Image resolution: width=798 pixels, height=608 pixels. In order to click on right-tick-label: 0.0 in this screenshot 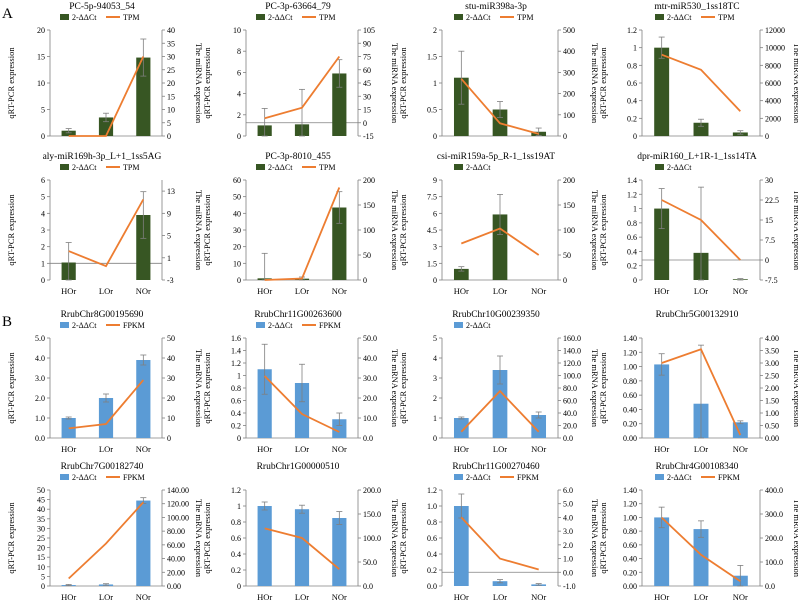, I will do `click(368, 438)`.